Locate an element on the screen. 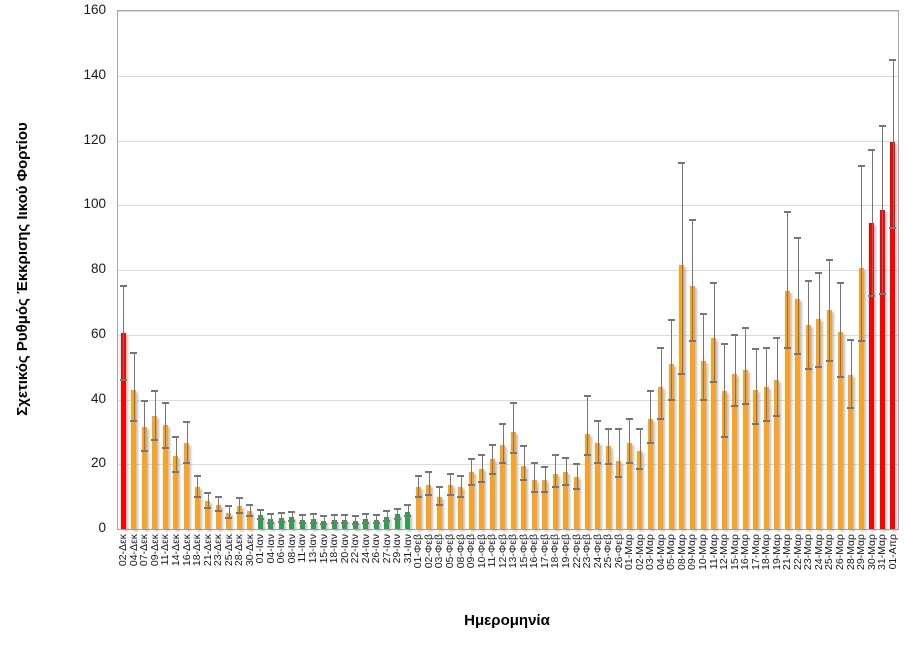 The width and height of the screenshot is (907, 645). y-tick-label: 140 is located at coordinates (94, 74).